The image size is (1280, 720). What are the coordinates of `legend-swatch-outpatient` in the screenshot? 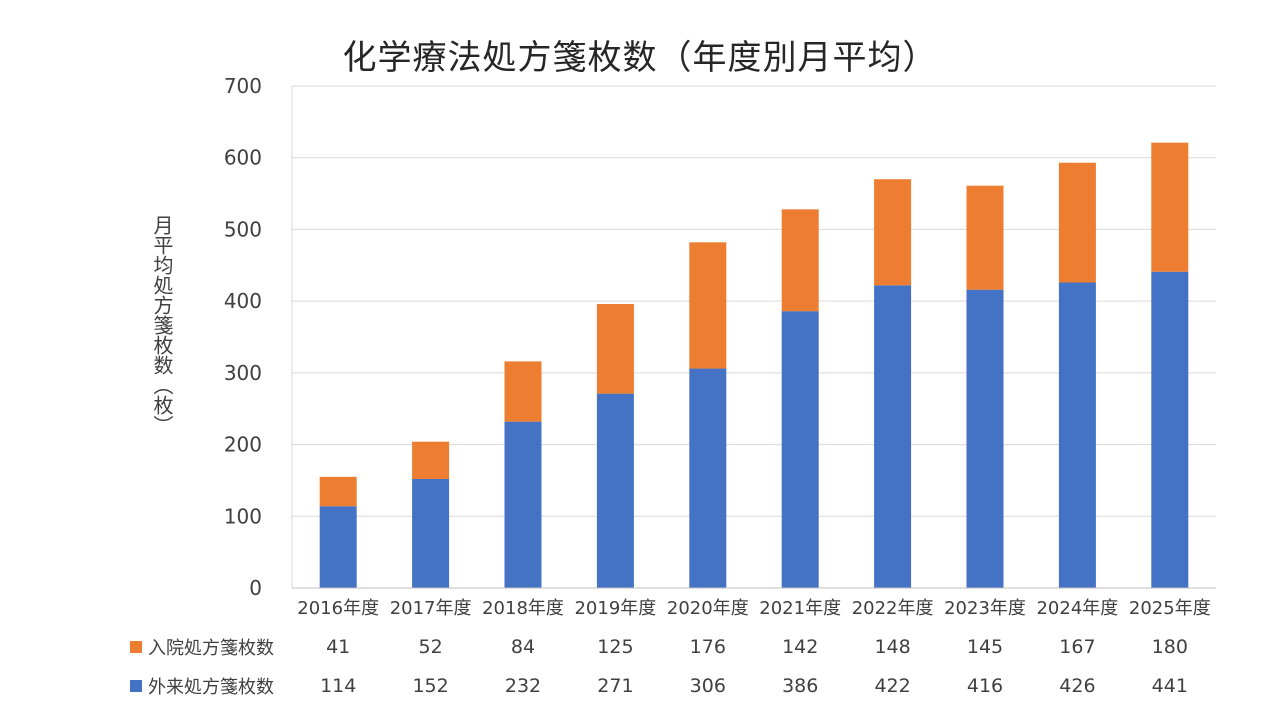 It's located at (136, 686).